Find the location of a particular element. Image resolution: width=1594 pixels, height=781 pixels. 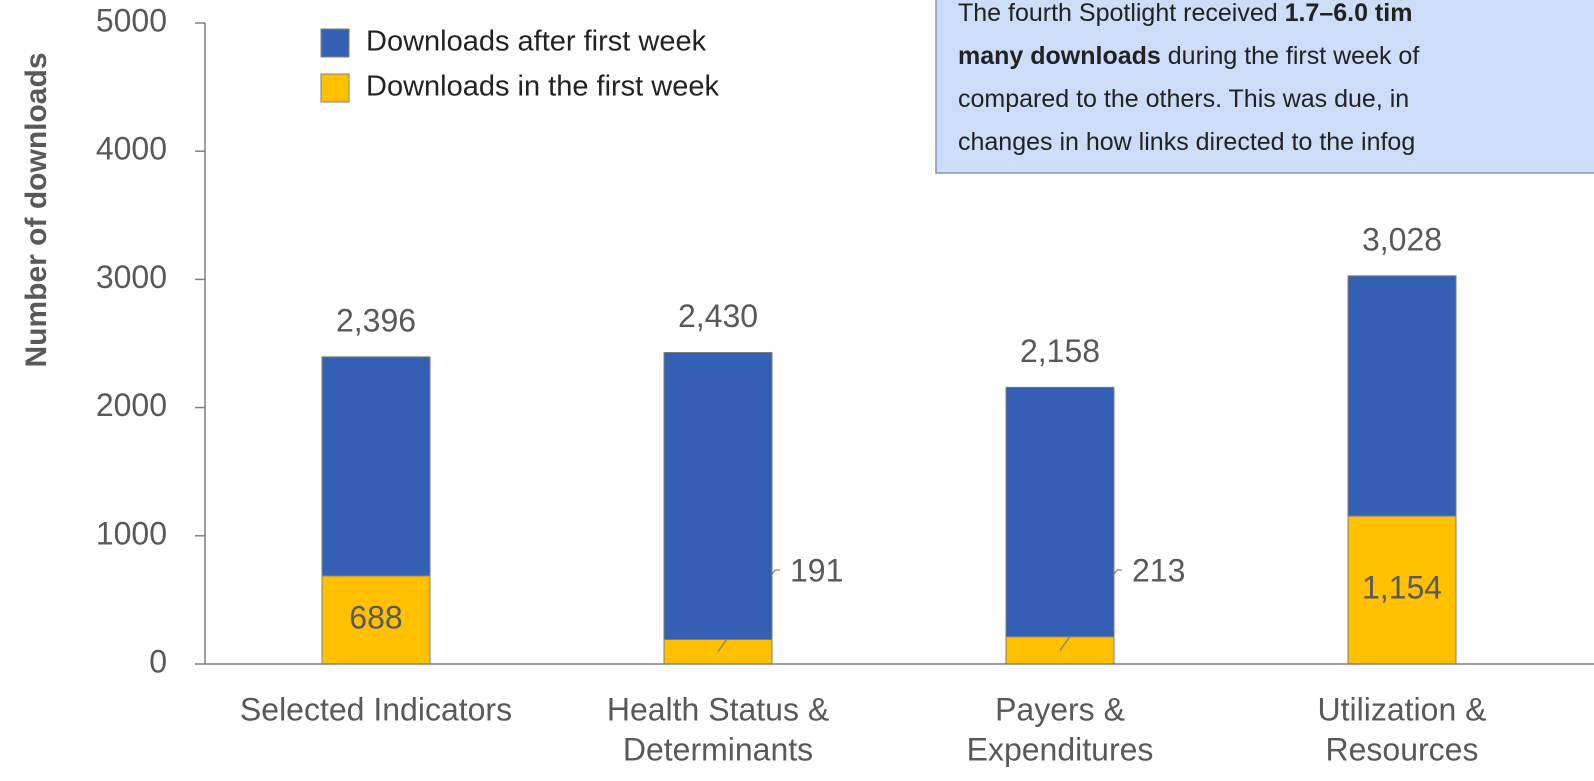

x-tick-label: Payers & is located at coordinates (1060, 709).